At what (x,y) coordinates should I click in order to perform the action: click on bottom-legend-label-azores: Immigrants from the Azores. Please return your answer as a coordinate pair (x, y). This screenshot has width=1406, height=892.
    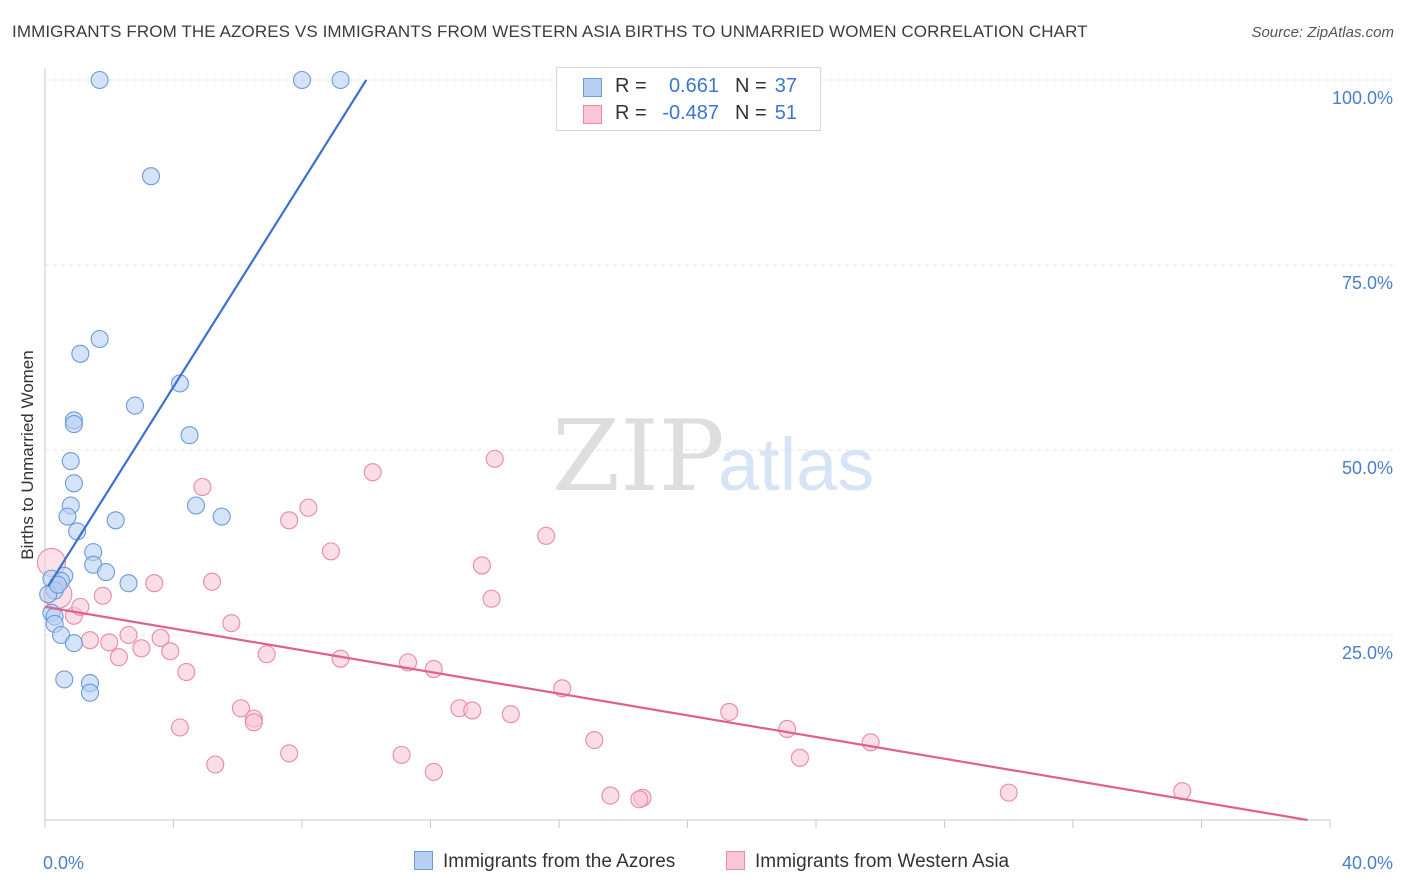
    Looking at the image, I should click on (559, 861).